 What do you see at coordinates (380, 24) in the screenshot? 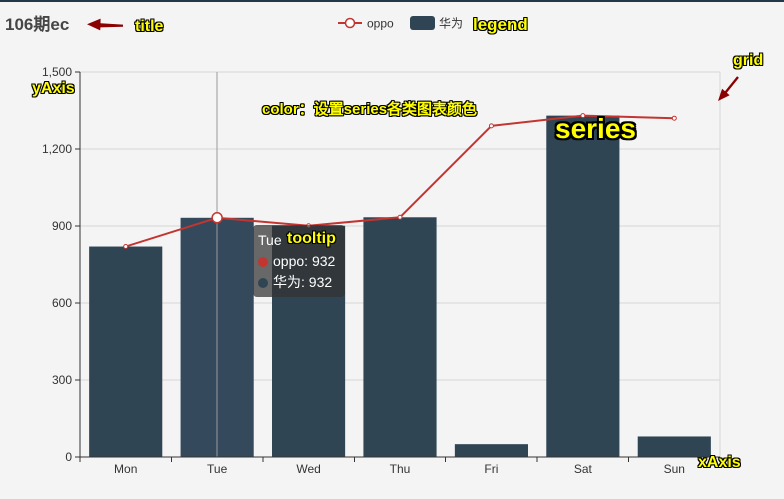
I see `legend-label-series-0: oppo` at bounding box center [380, 24].